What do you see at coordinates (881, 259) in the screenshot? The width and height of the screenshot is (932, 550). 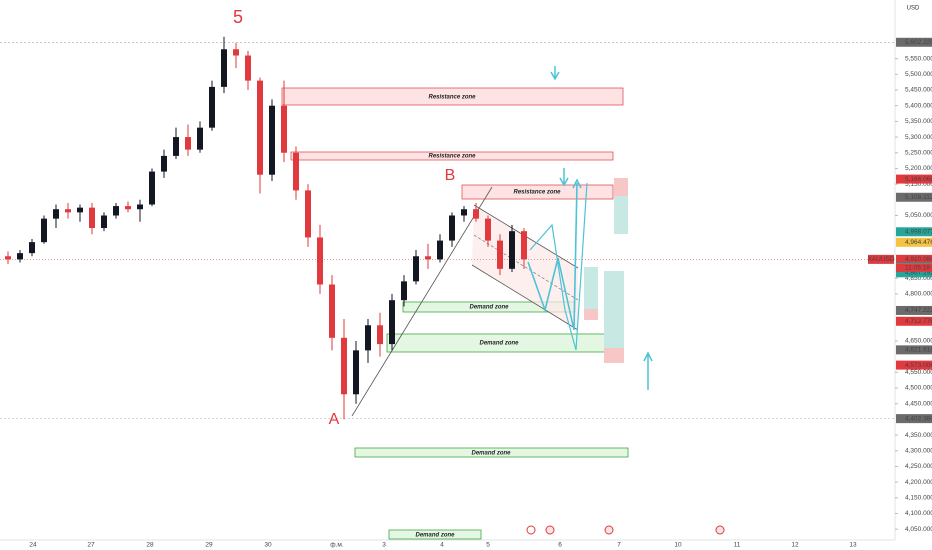 I see `symbol-tag` at bounding box center [881, 259].